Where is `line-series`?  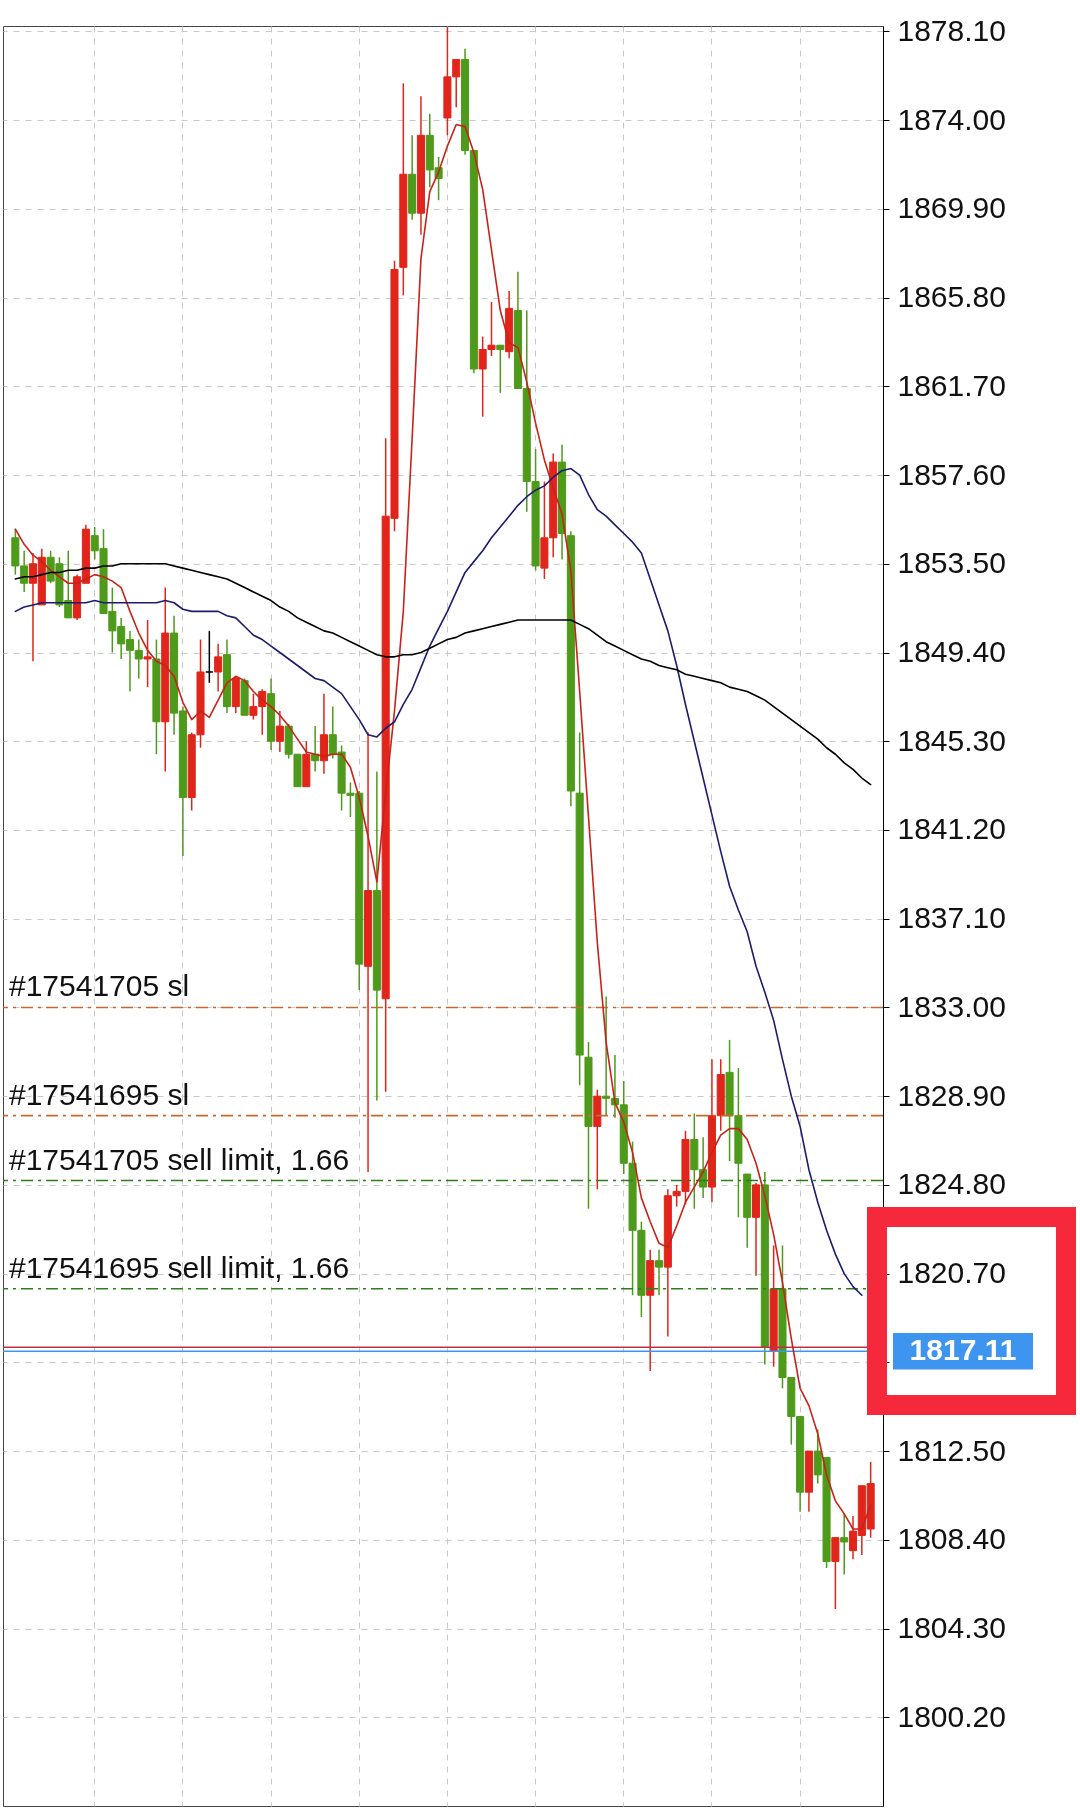 line-series is located at coordinates (443, 674).